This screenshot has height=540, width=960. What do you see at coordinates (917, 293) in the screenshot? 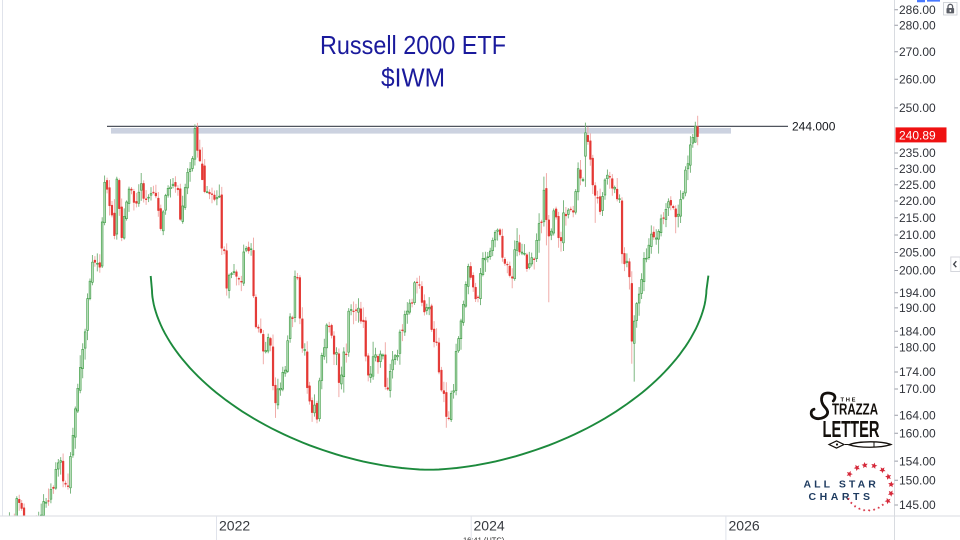
I see `svg-text: 194.00` at bounding box center [917, 293].